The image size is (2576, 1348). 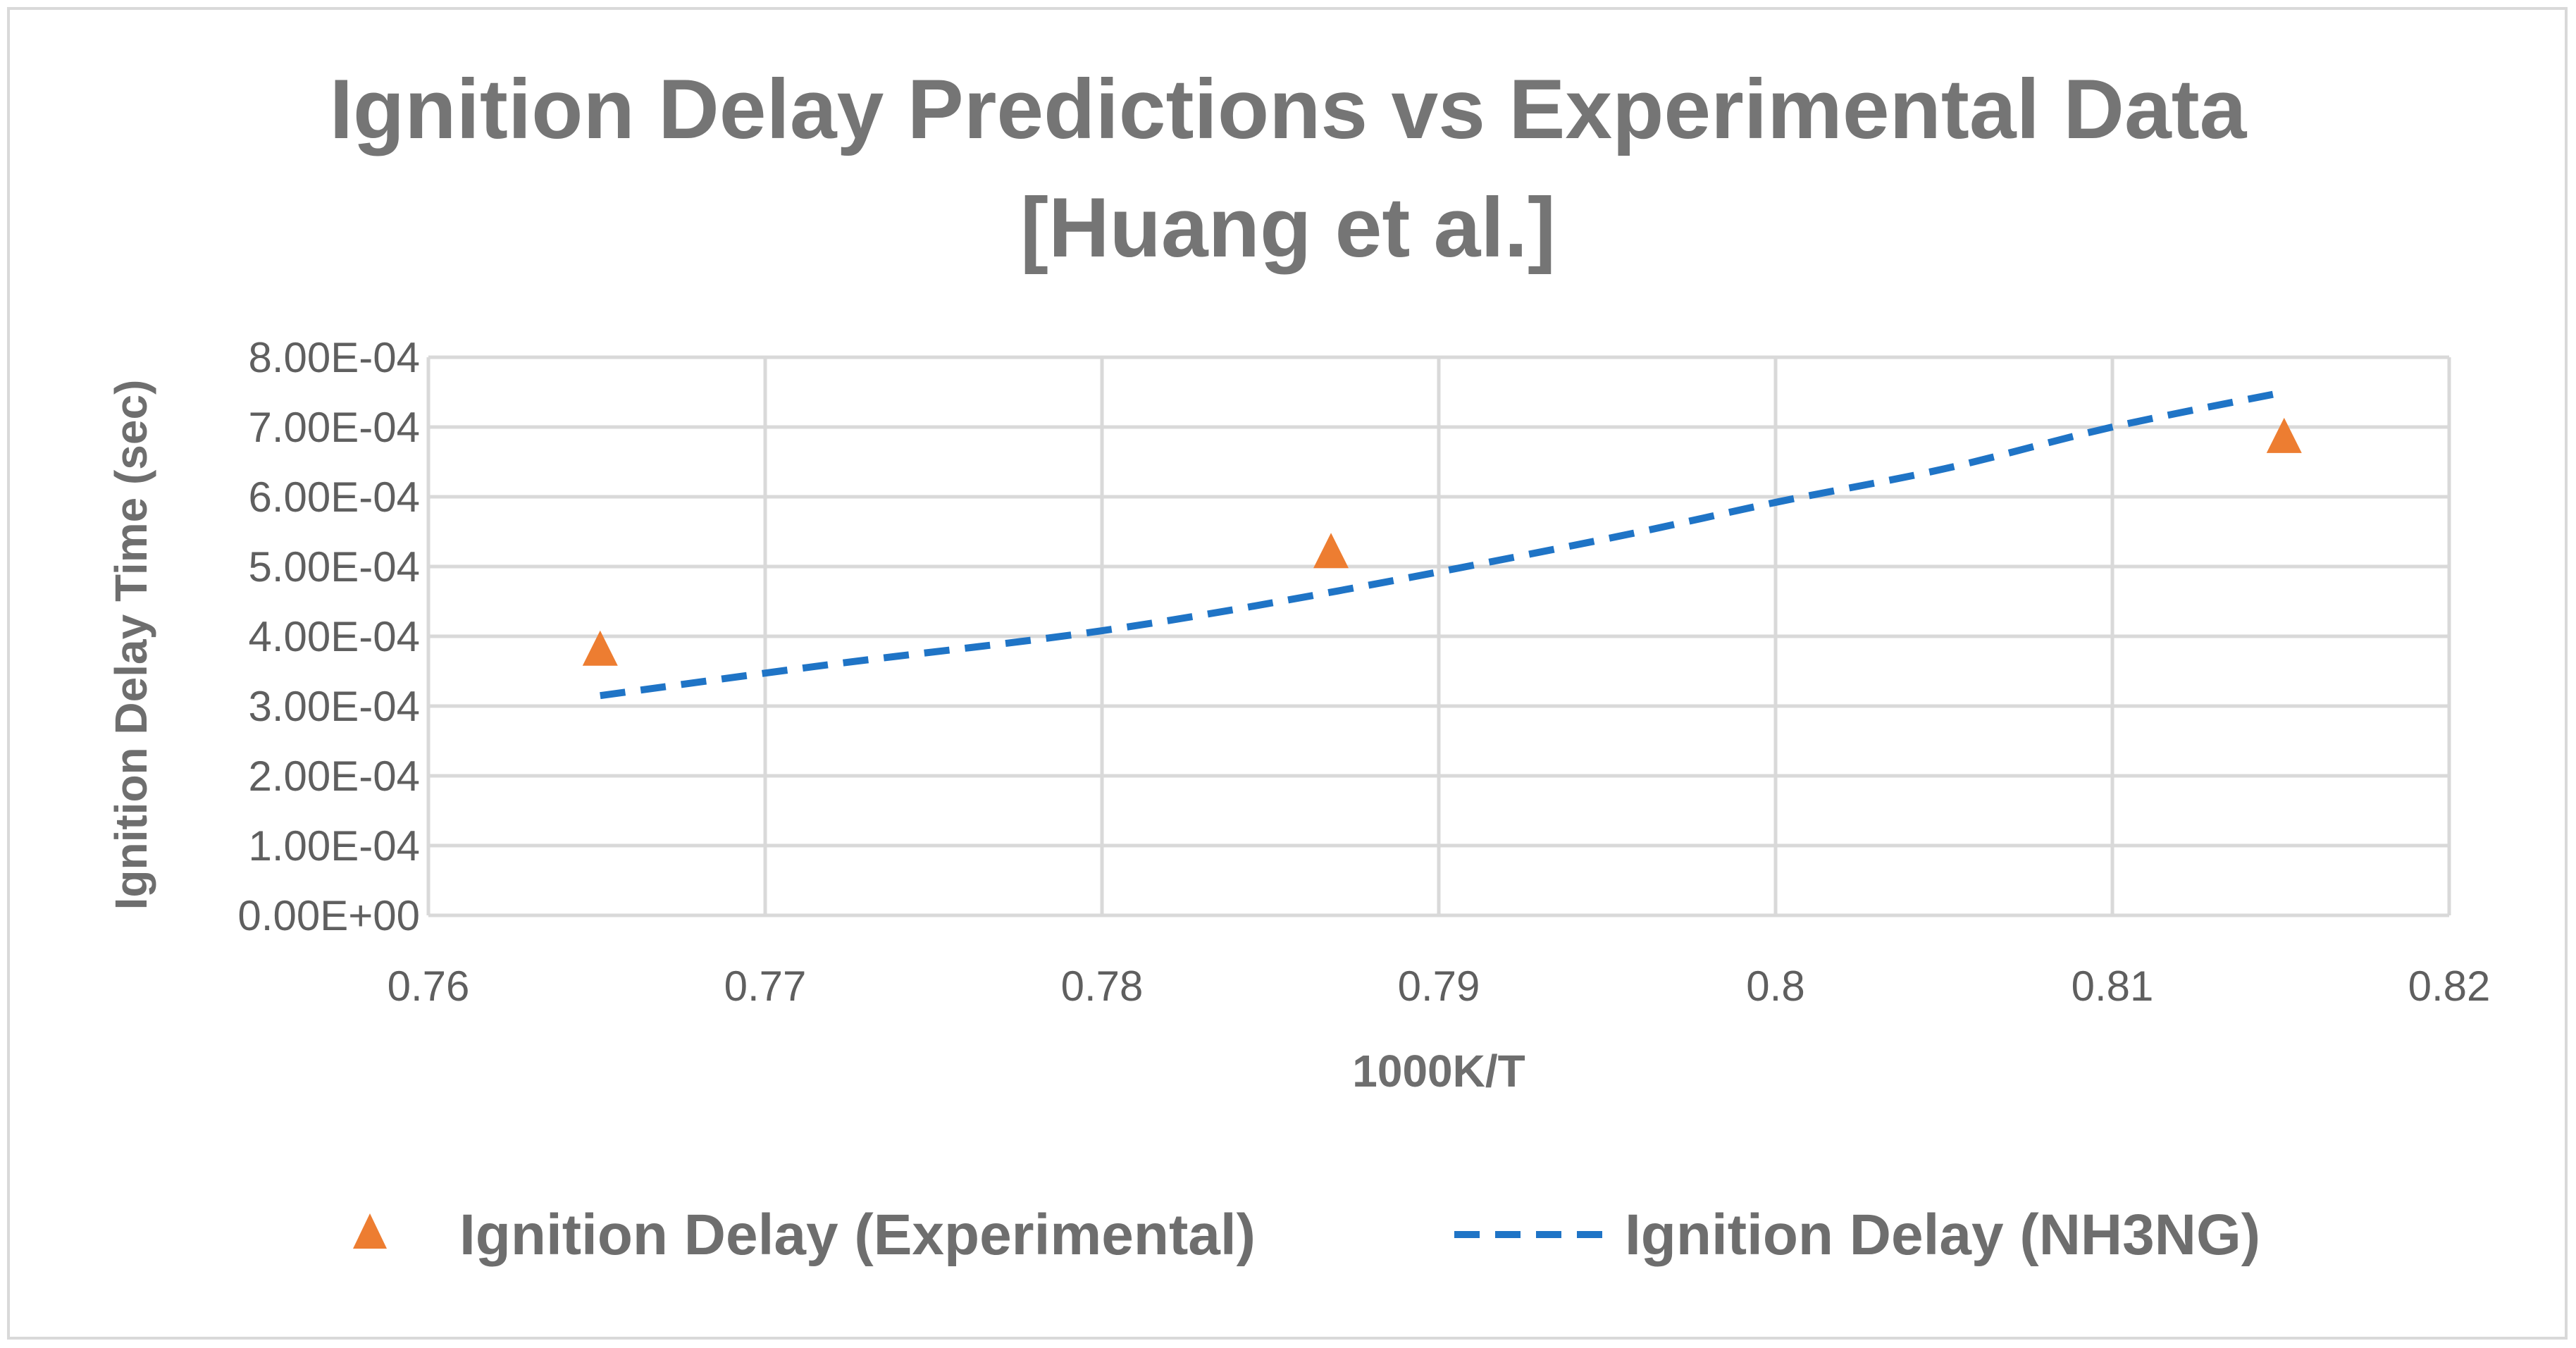 What do you see at coordinates (334, 846) in the screenshot?
I see `y-tick-label: 1.00E-04` at bounding box center [334, 846].